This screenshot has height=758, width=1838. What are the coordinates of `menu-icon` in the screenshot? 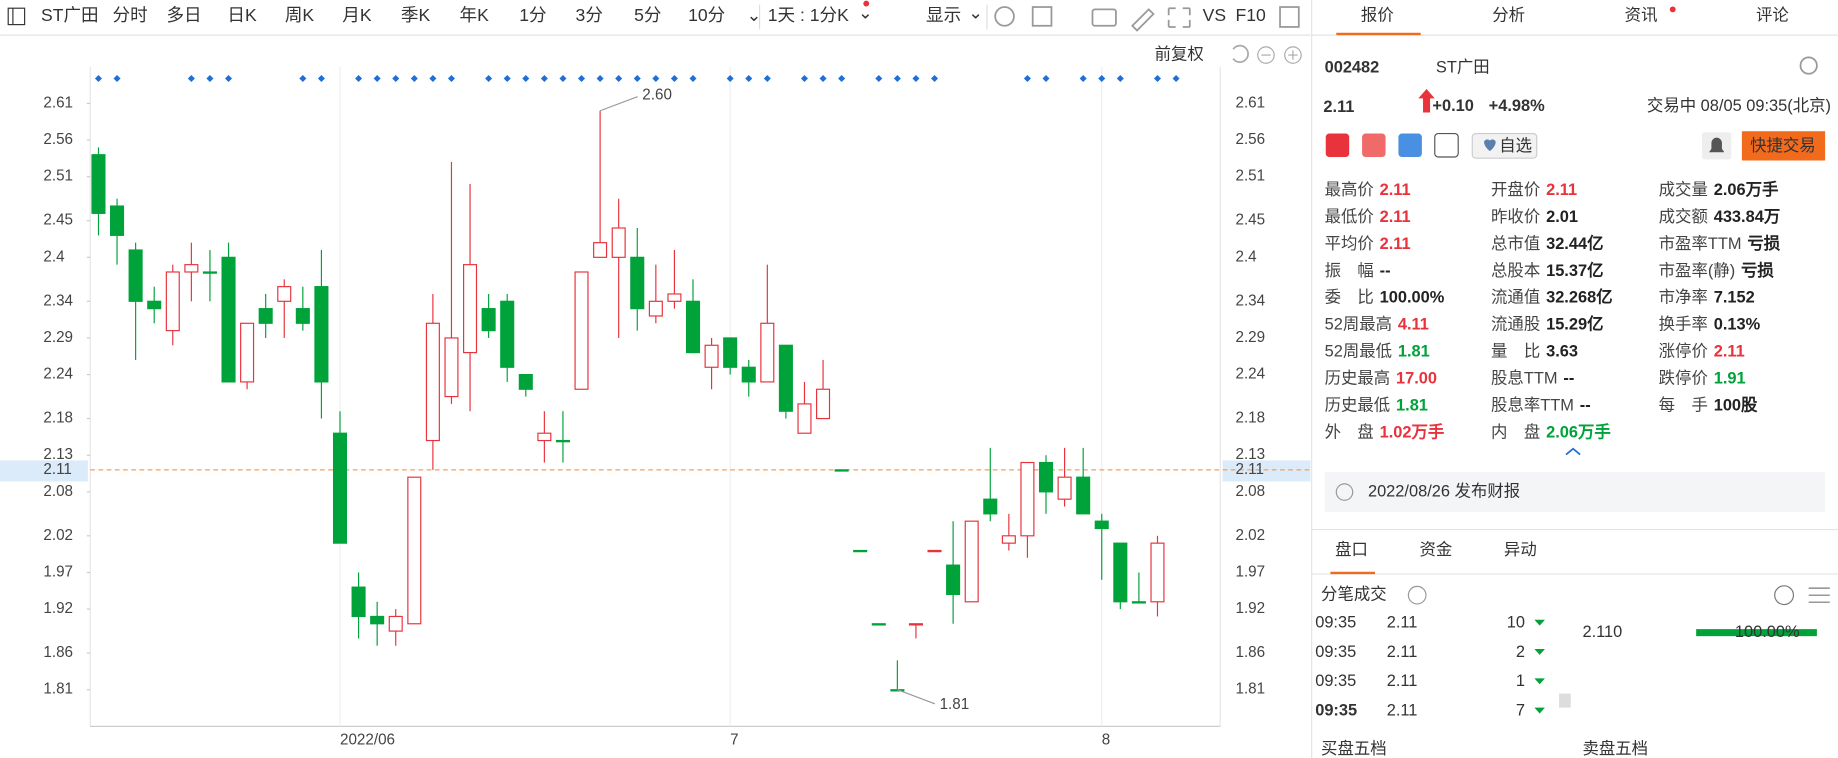 It's located at (16, 16).